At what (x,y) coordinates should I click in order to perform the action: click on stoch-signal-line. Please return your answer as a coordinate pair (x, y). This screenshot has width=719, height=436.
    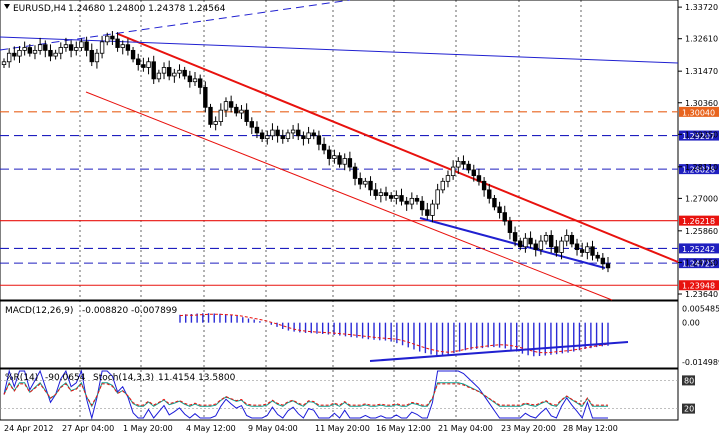
    Looking at the image, I should click on (305, 394).